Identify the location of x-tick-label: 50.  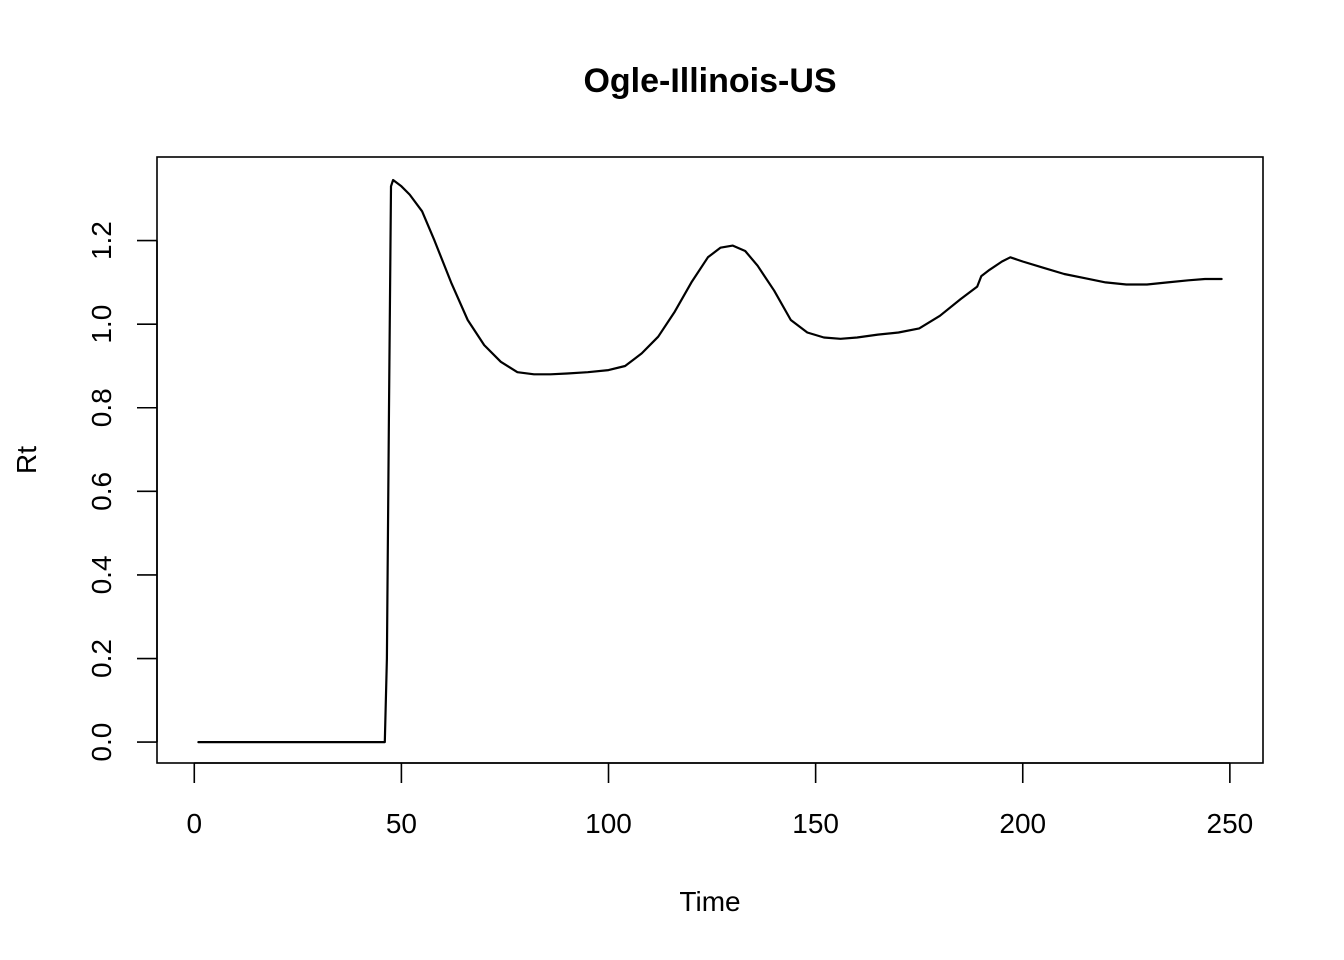
(401, 823).